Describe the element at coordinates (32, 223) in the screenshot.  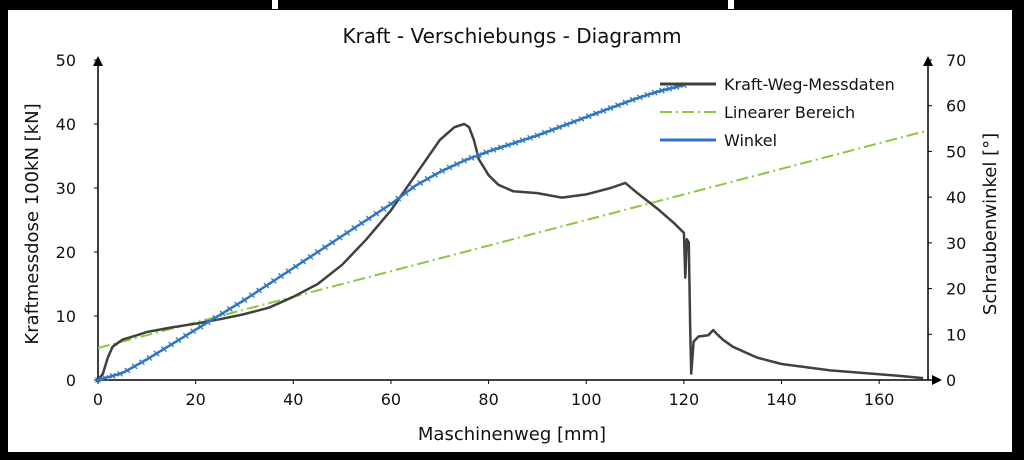
I see `y-axis-left-label: Kraftmessdose 100kN [kN]` at that location.